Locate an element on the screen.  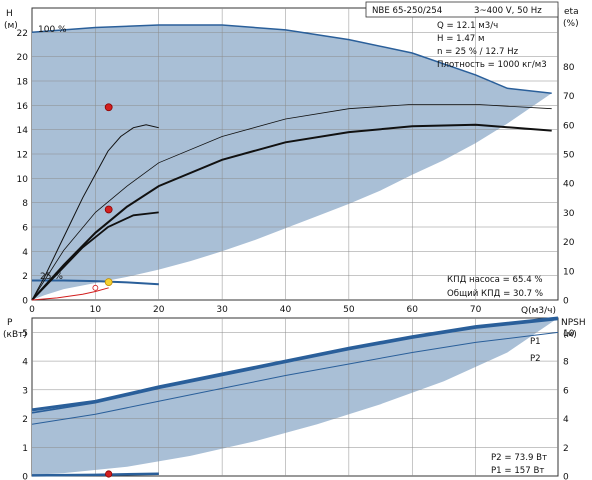
flow-tick-label: 60 is located at coordinates (413, 310).